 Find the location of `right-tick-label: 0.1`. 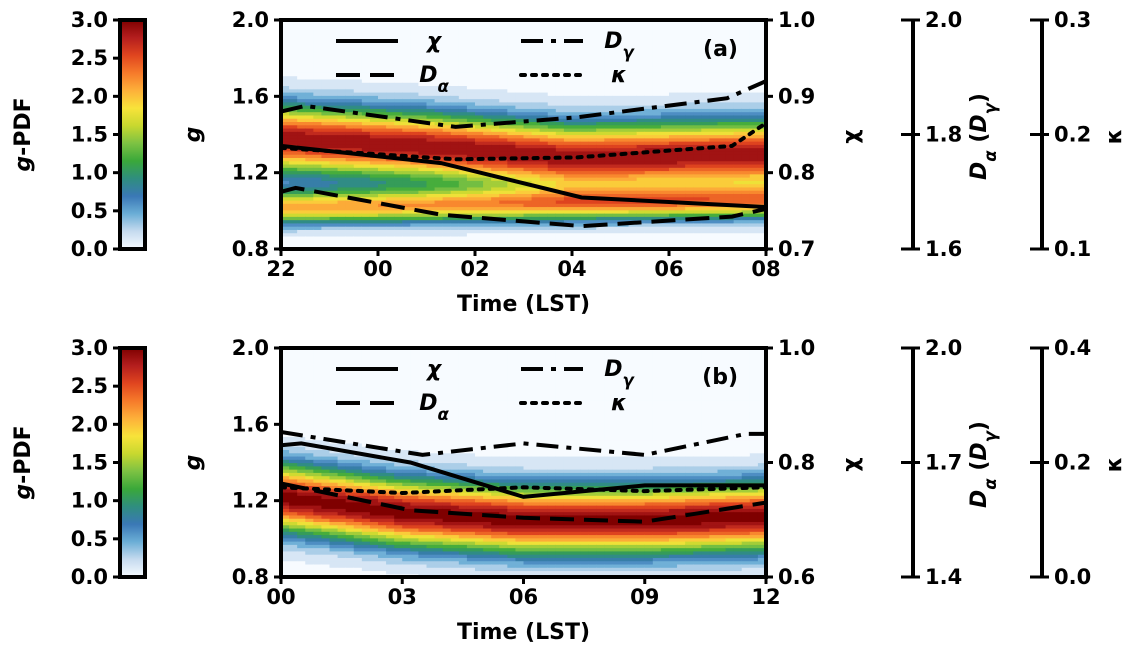

right-tick-label: 0.1 is located at coordinates (1072, 249).